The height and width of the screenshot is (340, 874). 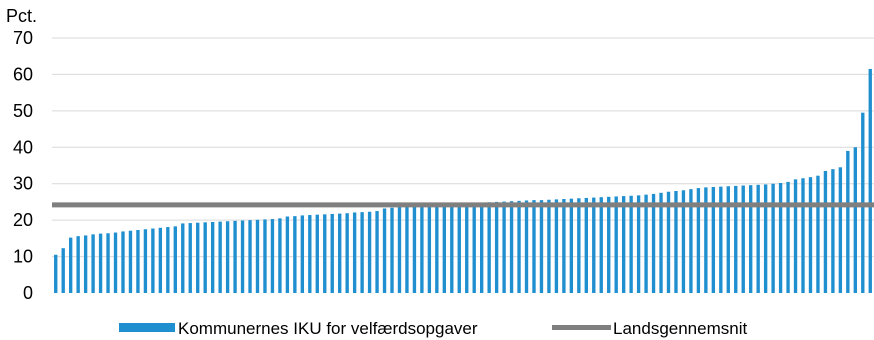 I want to click on y-axis-unit-label: Pct., so click(x=21, y=16).